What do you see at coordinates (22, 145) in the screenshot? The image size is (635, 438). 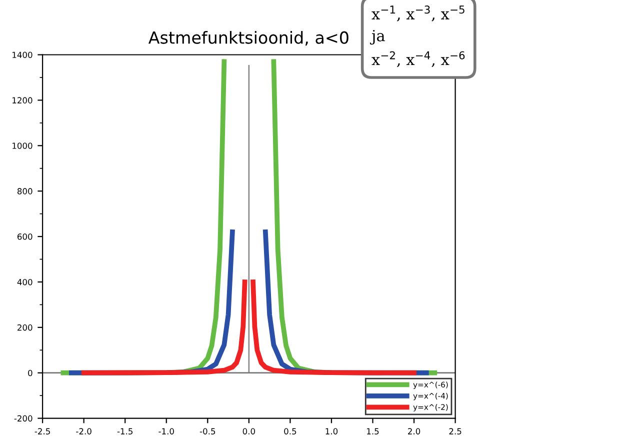 I see `y-tick-label: 1000` at bounding box center [22, 145].